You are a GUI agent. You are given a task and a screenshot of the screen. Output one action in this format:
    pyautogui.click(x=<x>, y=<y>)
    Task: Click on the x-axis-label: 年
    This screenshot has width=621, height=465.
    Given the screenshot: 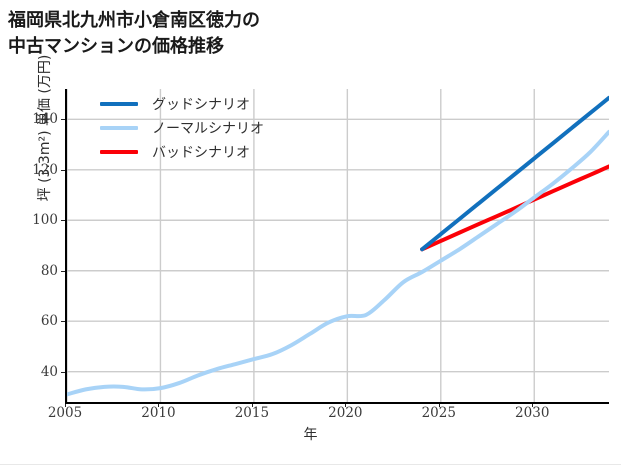 What is the action you would take?
    pyautogui.click(x=310, y=435)
    